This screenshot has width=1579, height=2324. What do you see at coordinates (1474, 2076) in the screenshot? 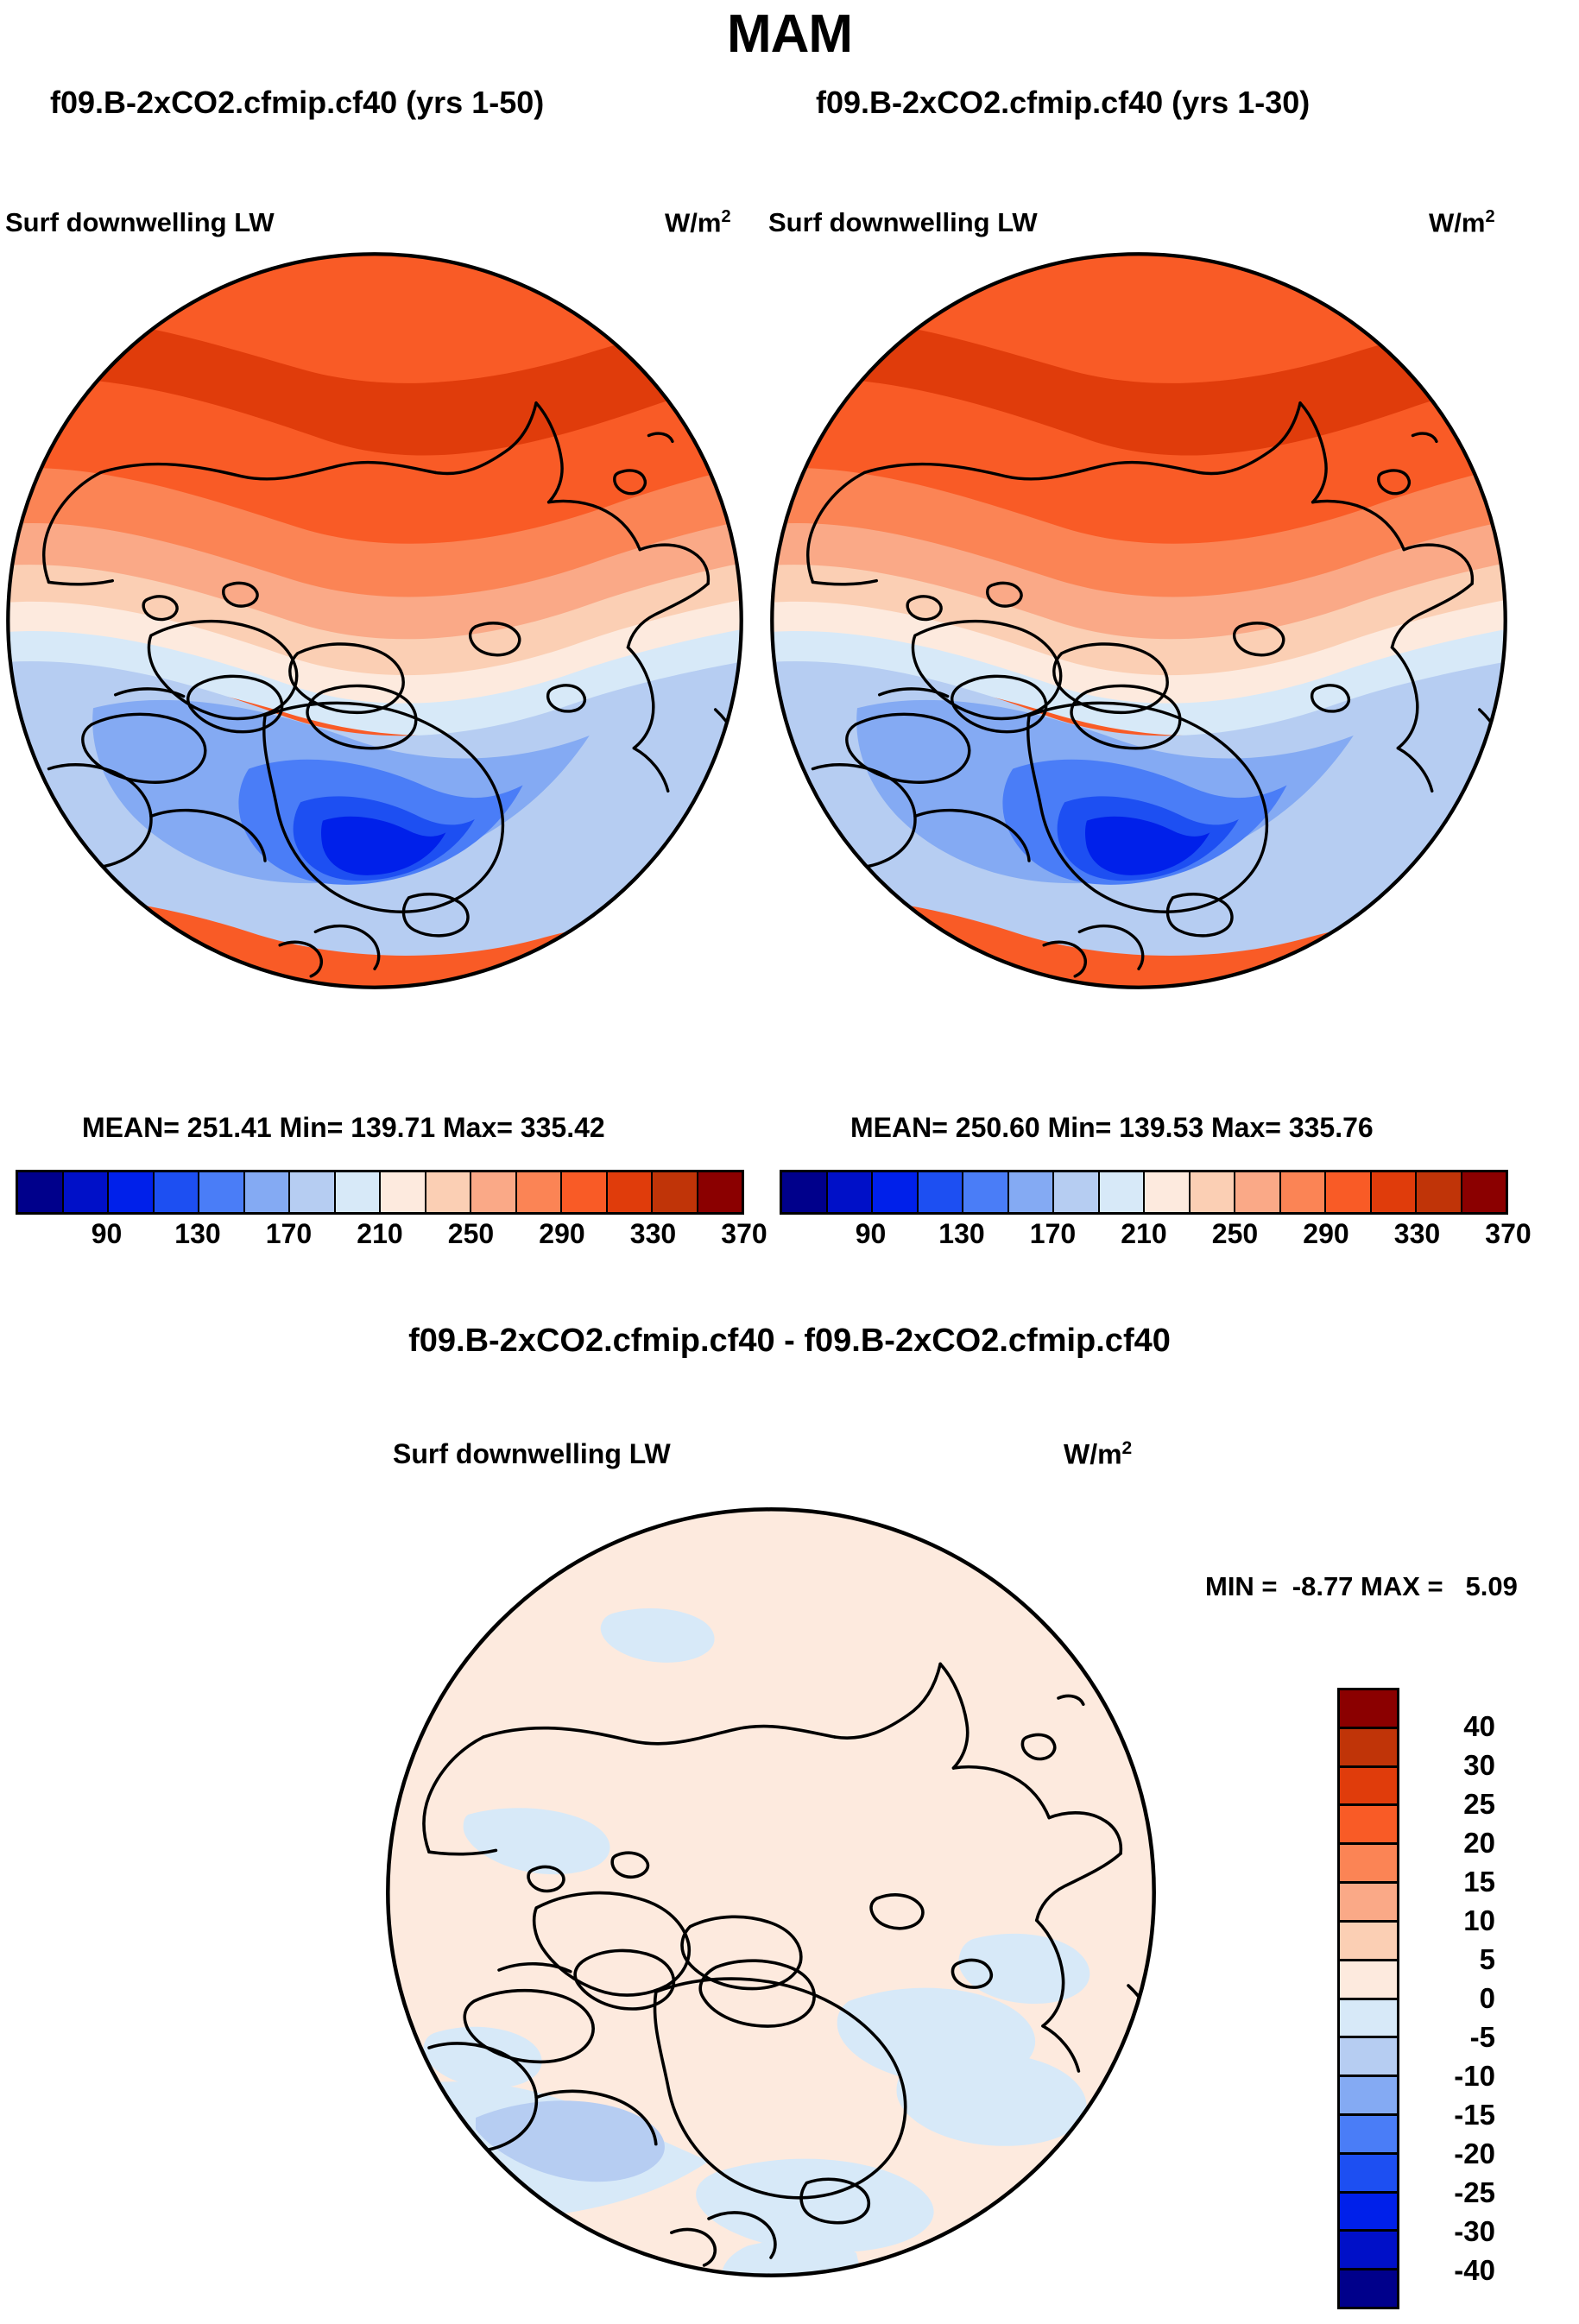
I see `difference-colorbar-tick-label: -10` at bounding box center [1474, 2076].